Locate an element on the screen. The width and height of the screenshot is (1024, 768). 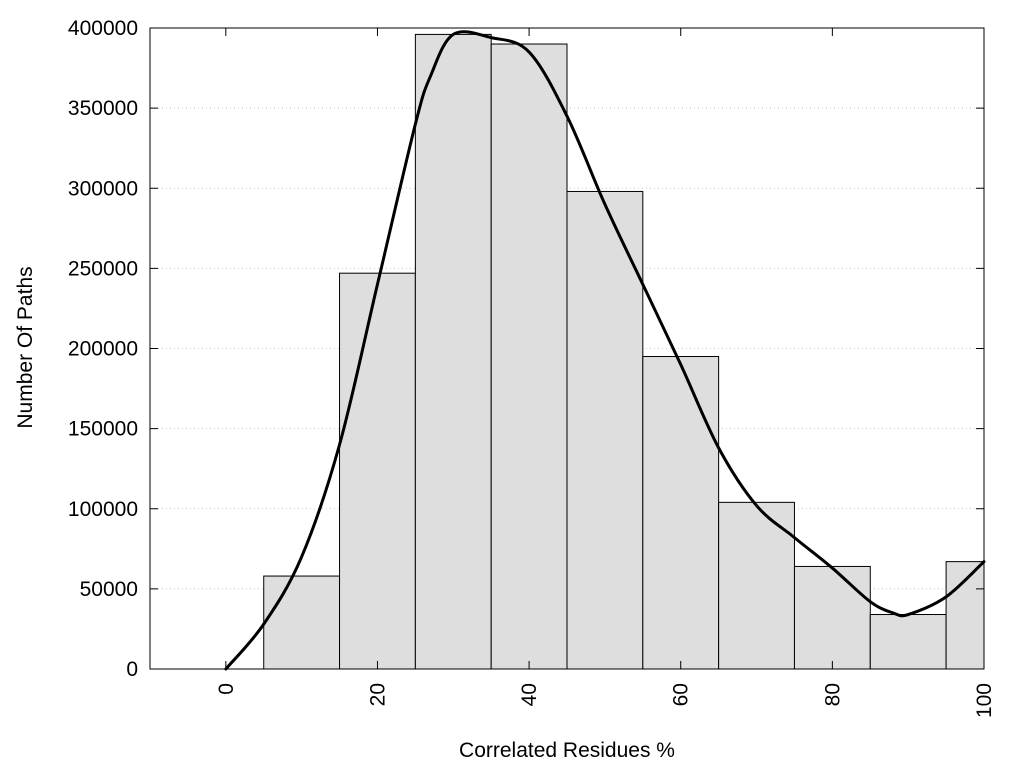
y-tick-label: 350000 is located at coordinates (103, 108).